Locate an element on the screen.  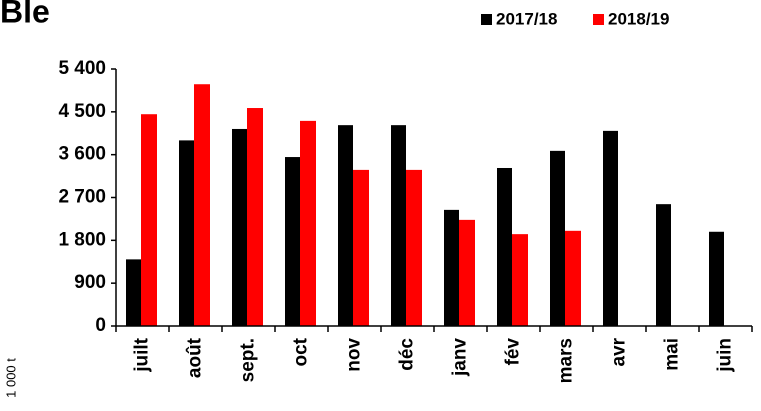
legend-label: 2018/19 is located at coordinates (638, 18).